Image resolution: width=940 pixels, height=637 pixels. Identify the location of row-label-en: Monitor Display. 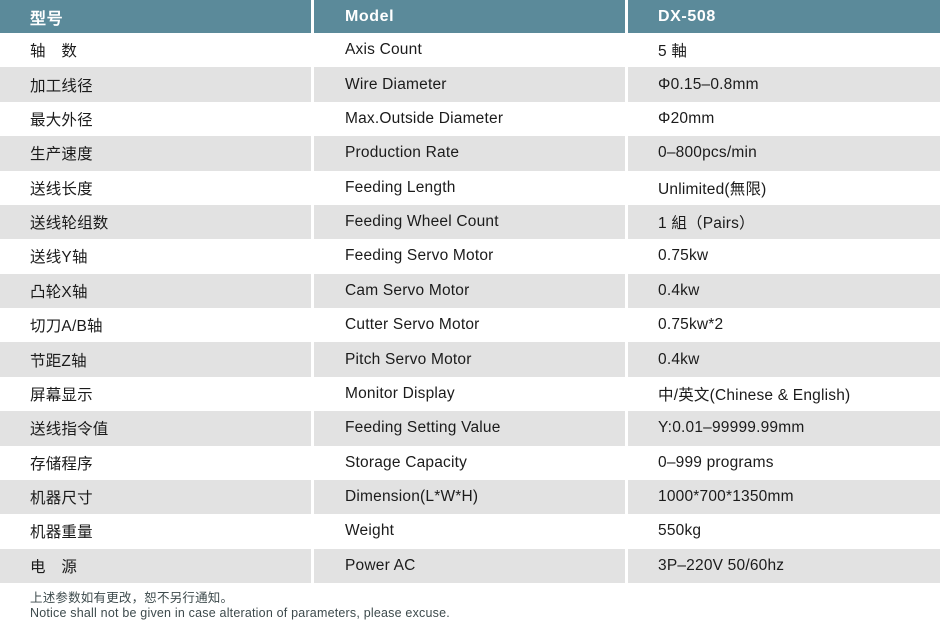
(469, 394).